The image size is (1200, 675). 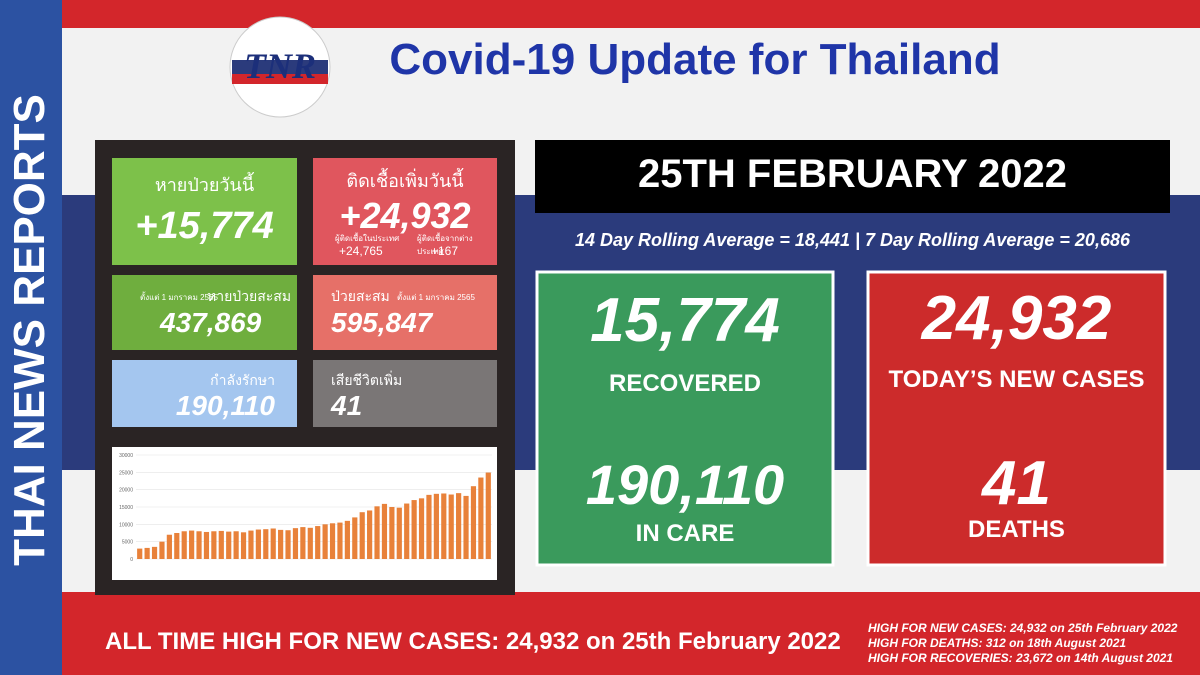 I want to click on mini-chart: 0 5000 10000 15000 20000 25000 30000, so click(x=304, y=513).